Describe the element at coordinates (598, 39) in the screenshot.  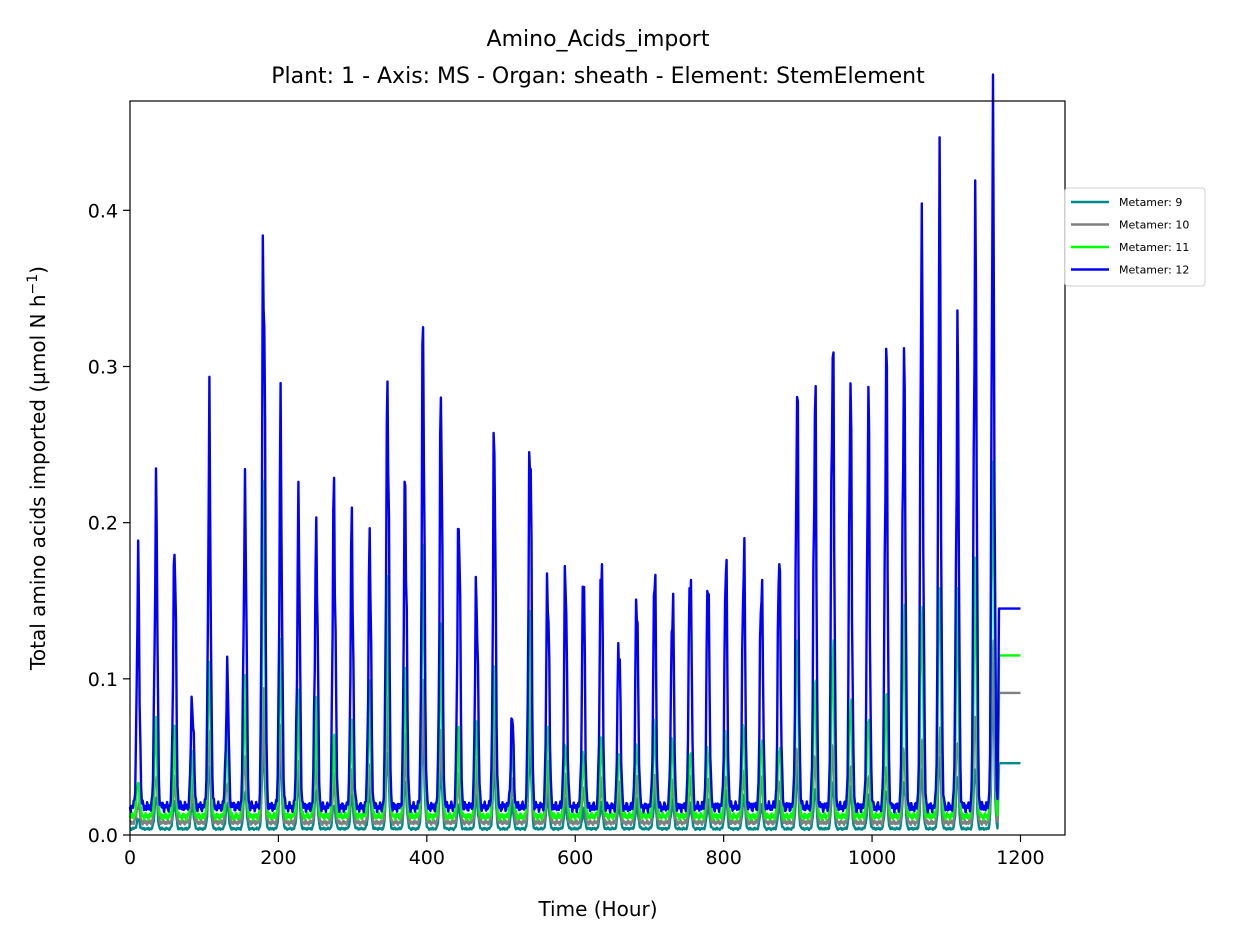
I see `chart-title: Amino_Acids_import` at that location.